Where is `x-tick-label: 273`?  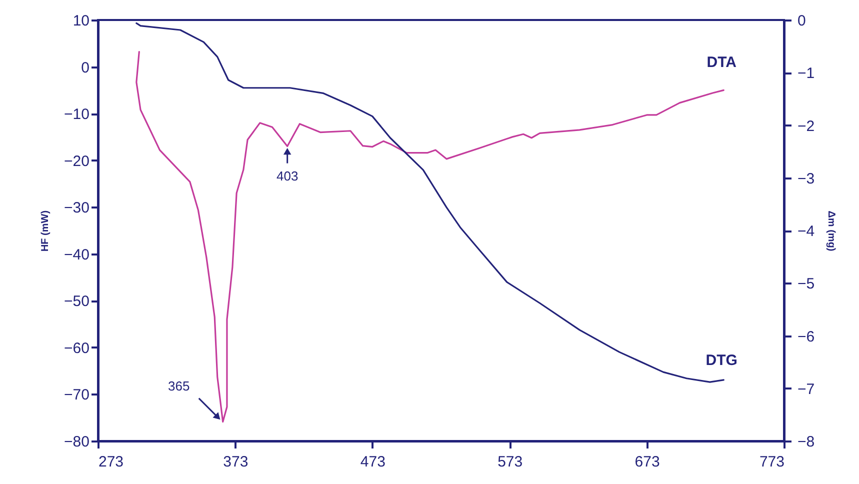
x-tick-label: 273 is located at coordinates (111, 462).